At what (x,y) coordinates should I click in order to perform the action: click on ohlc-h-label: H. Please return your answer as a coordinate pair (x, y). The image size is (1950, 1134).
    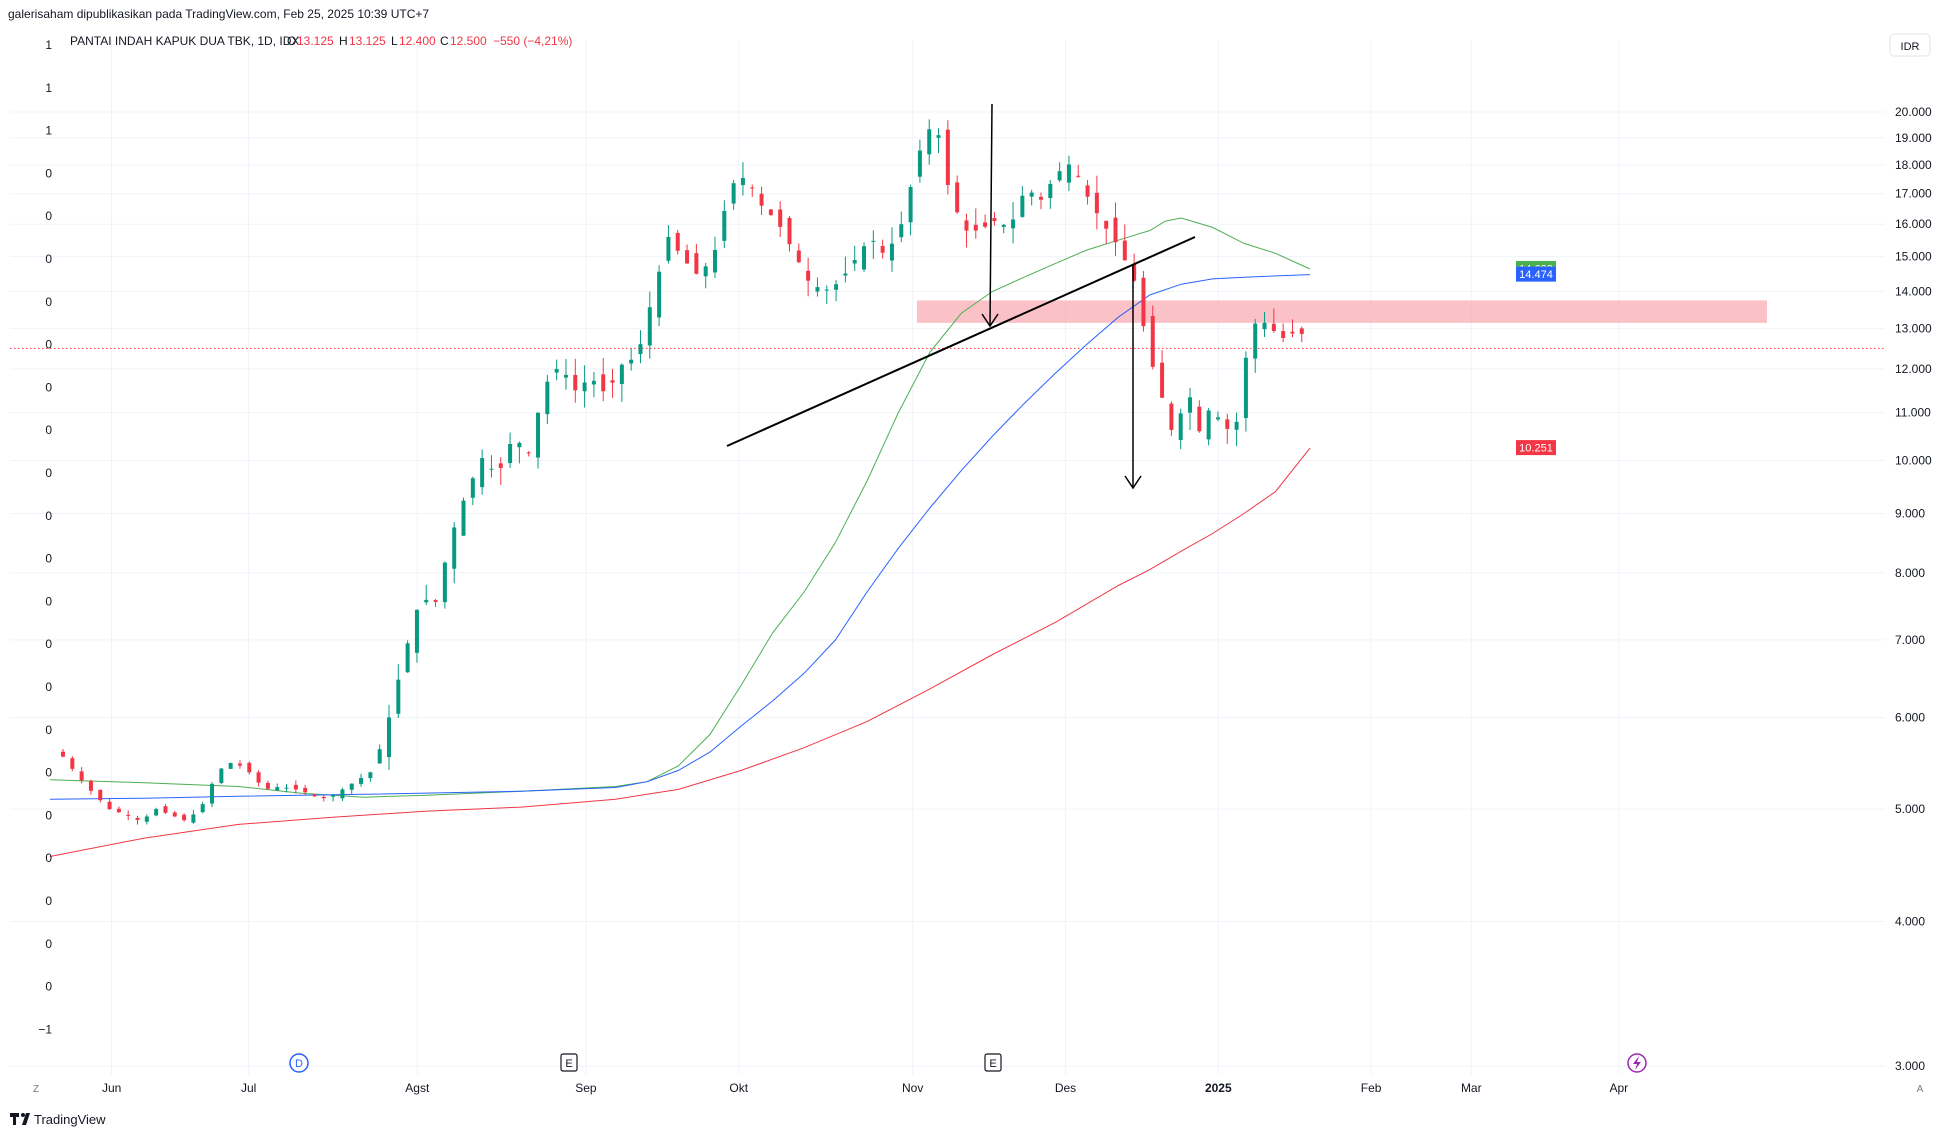
    Looking at the image, I should click on (343, 41).